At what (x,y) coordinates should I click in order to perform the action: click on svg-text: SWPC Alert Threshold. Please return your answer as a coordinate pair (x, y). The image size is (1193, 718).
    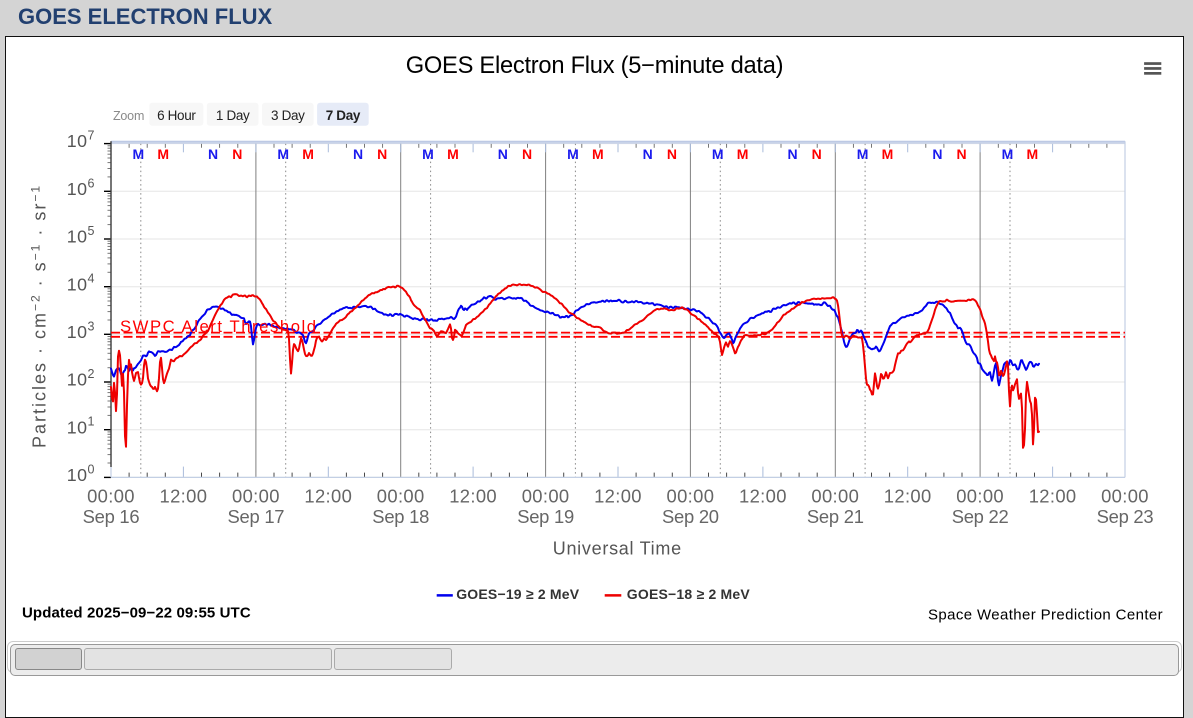
    Looking at the image, I should click on (219, 326).